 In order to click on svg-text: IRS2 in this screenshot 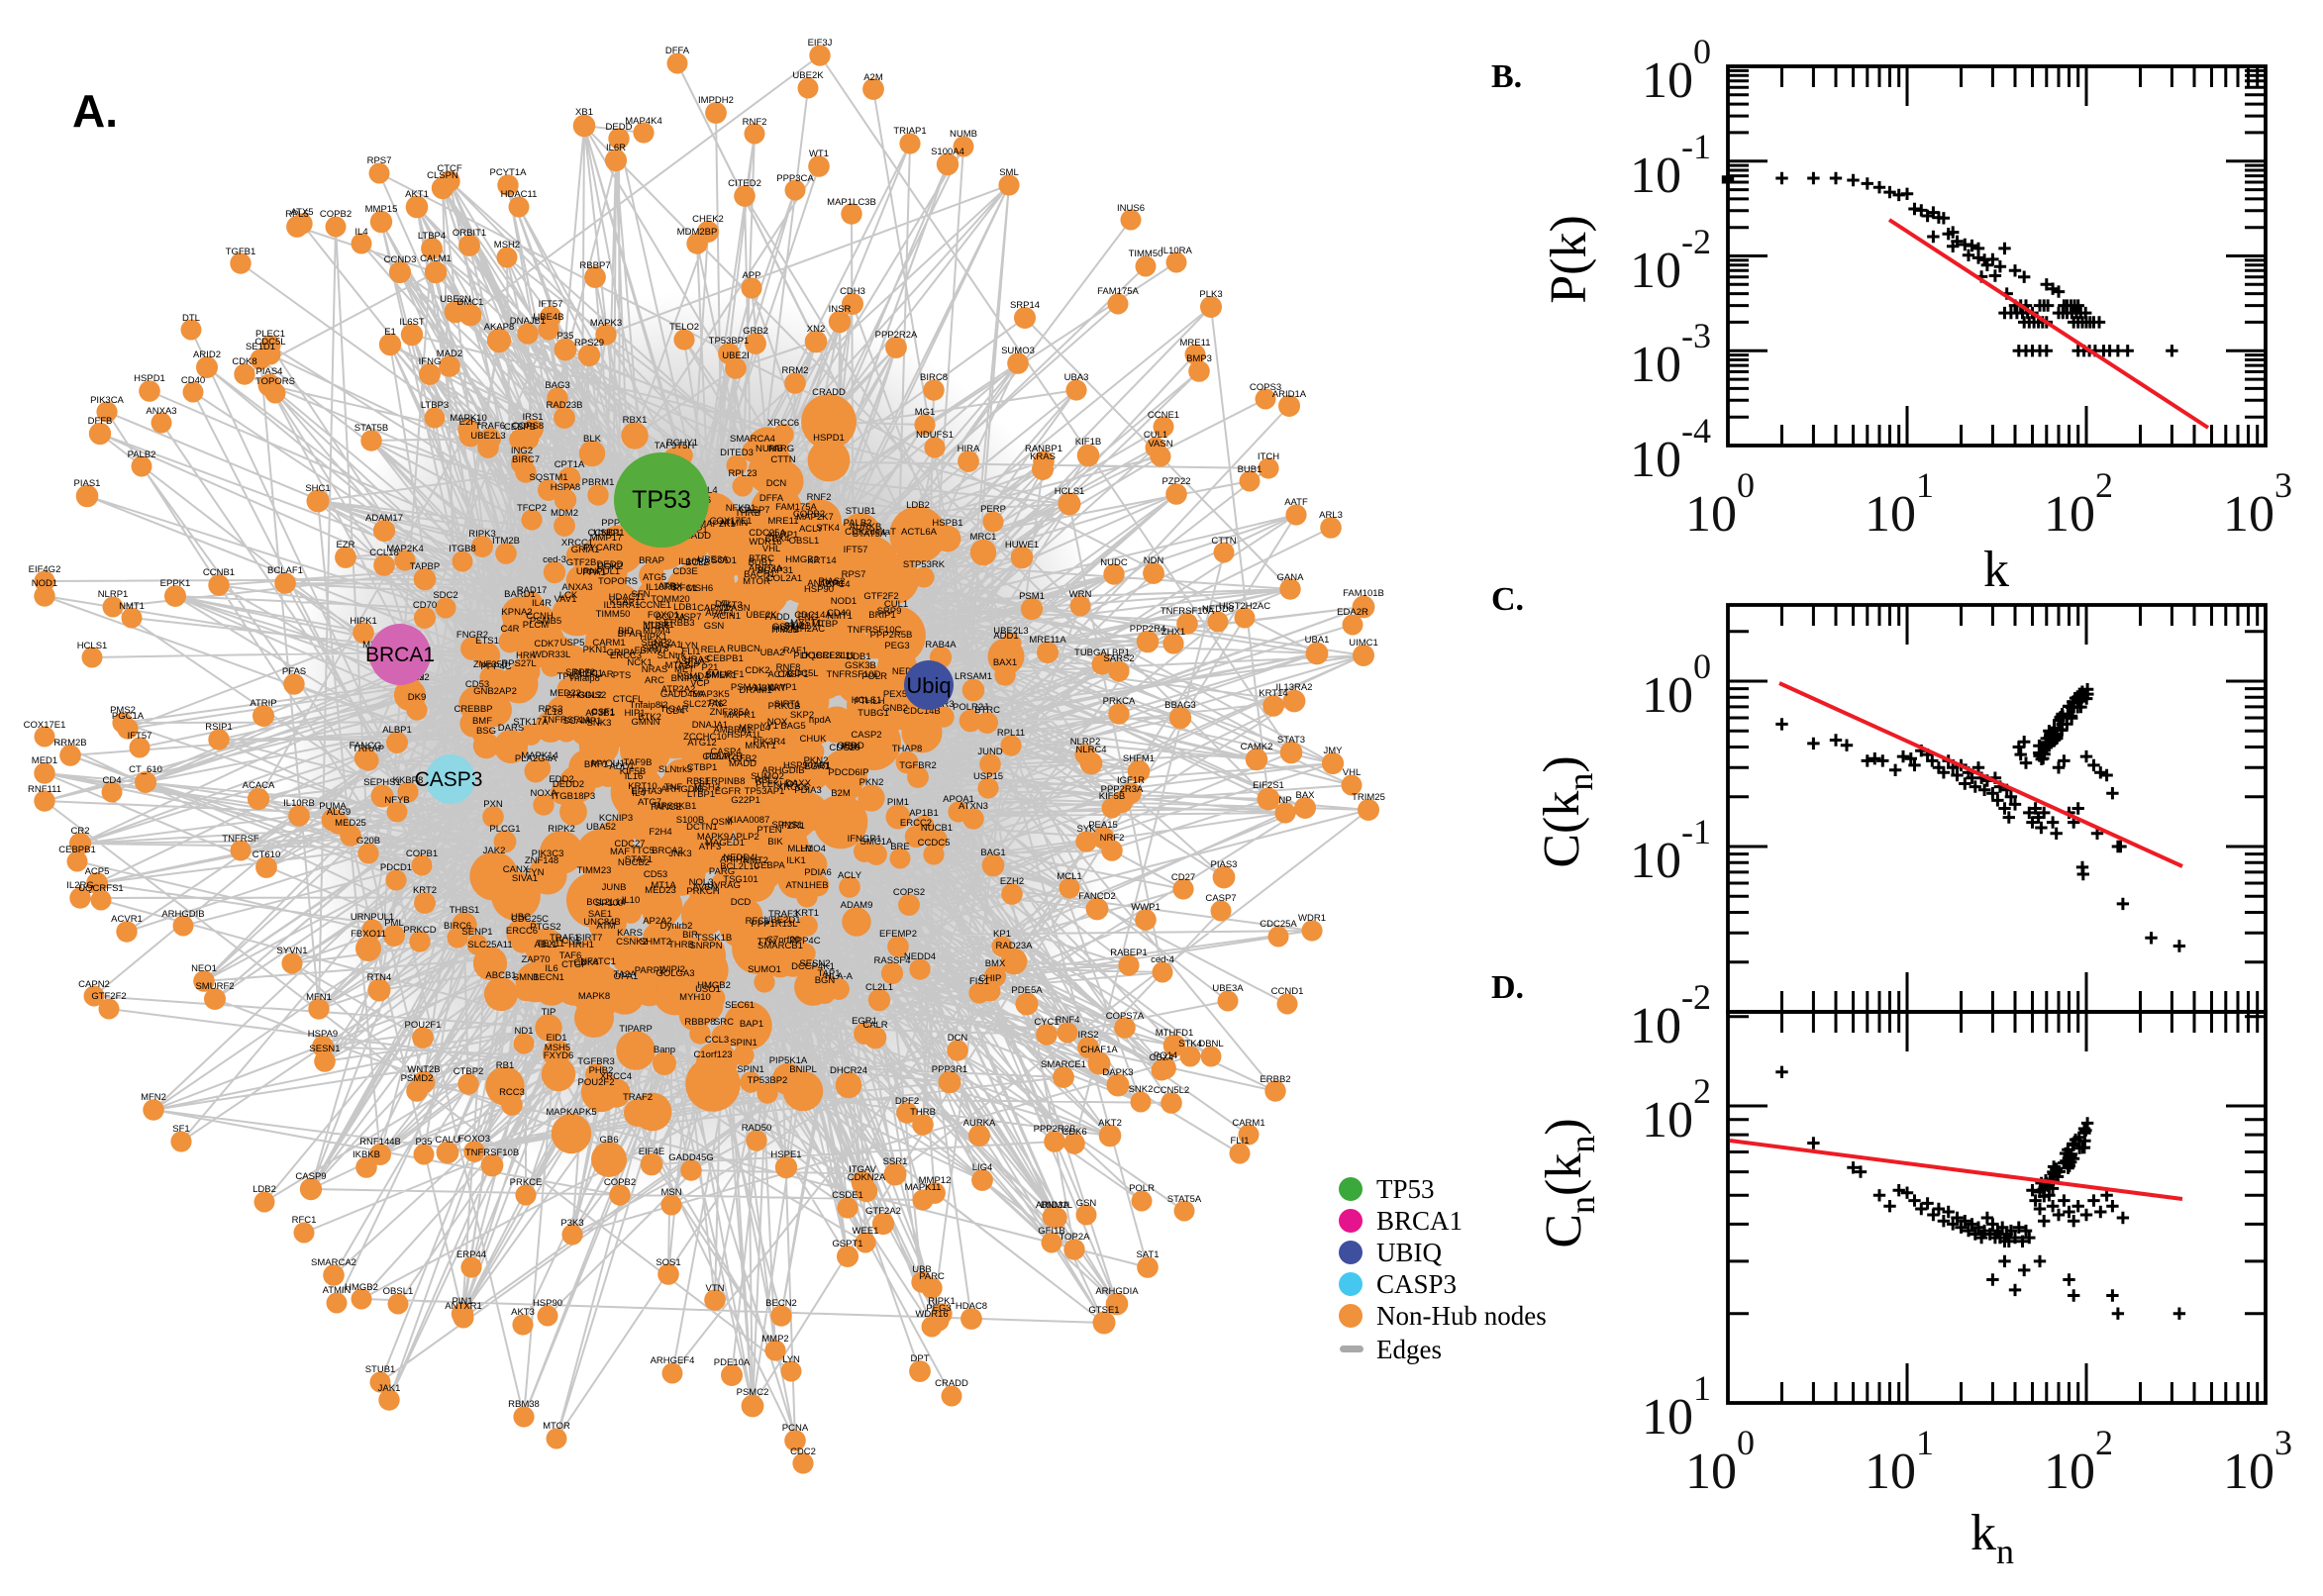, I will do `click(1088, 1035)`.